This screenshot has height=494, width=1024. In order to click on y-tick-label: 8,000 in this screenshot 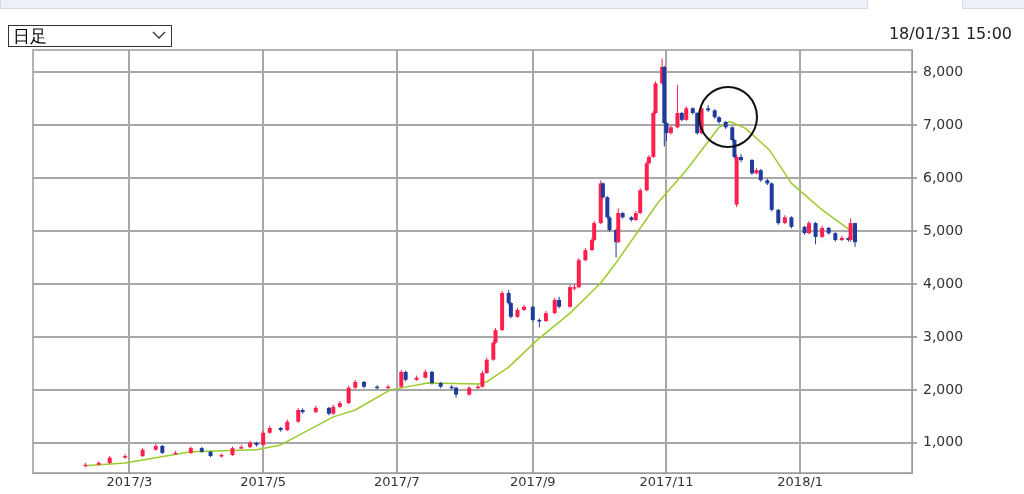, I will do `click(943, 70)`.